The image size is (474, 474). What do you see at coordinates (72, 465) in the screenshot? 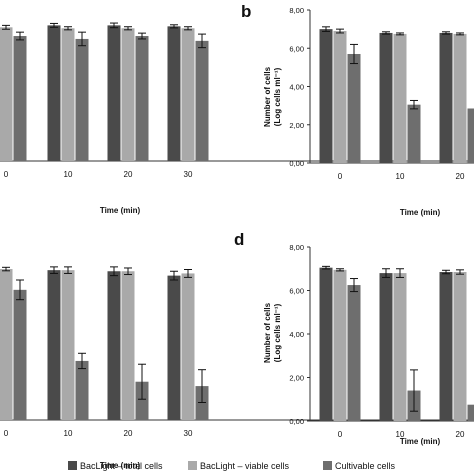
I see `legend-swatch-total` at bounding box center [72, 465].